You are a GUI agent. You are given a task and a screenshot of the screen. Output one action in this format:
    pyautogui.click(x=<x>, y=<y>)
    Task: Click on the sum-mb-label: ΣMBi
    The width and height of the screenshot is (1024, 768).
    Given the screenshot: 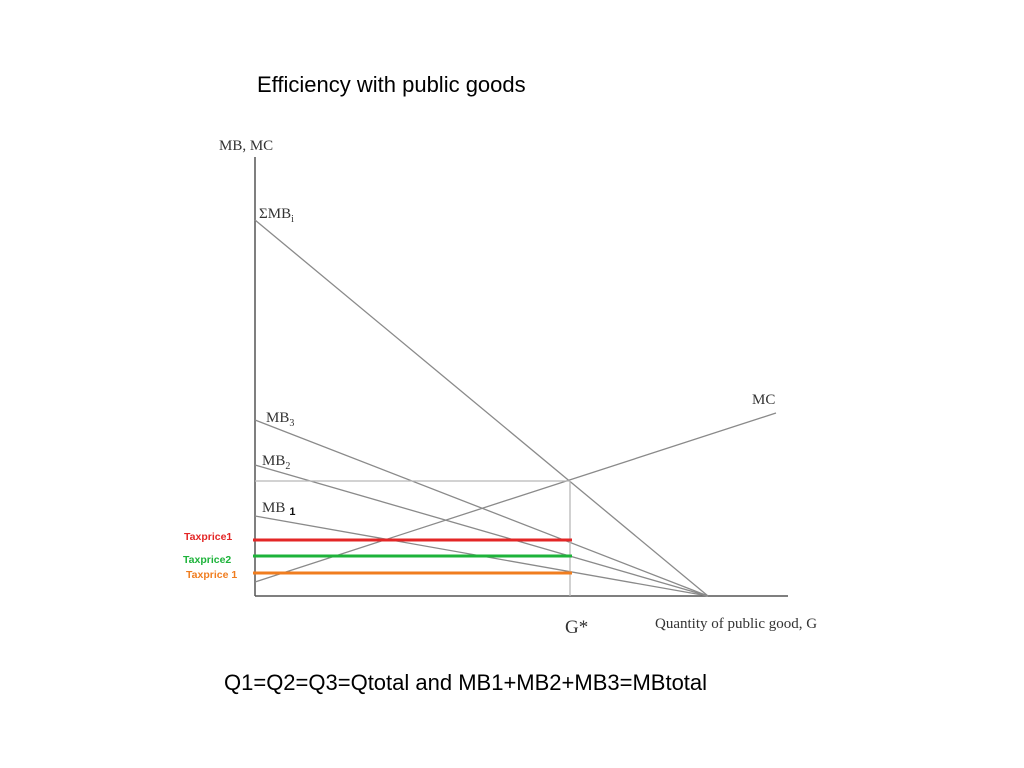 What is the action you would take?
    pyautogui.click(x=276, y=215)
    